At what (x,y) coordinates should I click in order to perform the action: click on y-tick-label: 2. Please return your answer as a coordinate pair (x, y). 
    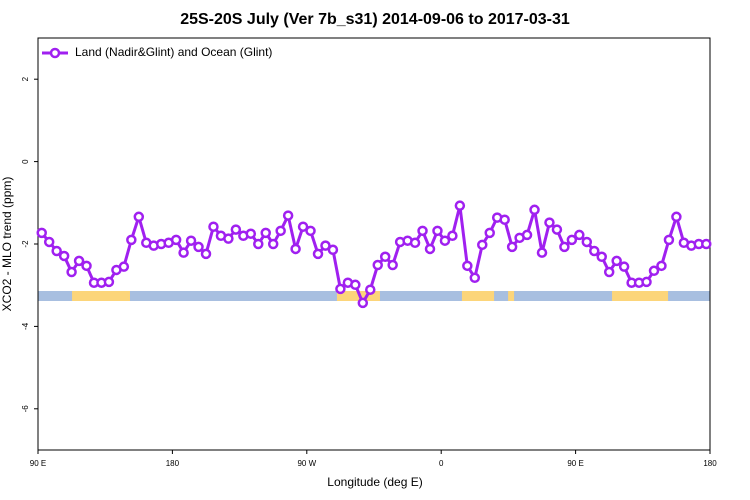
    Looking at the image, I should click on (25, 78).